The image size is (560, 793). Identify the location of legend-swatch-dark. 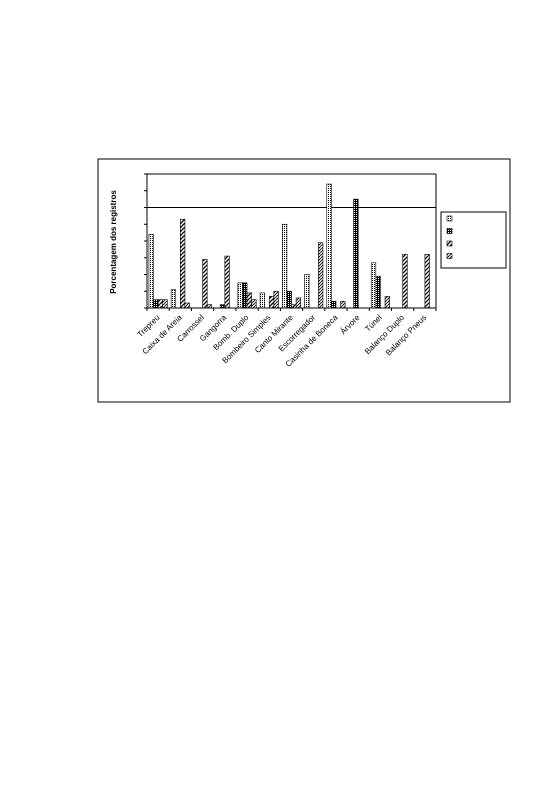
(449, 231).